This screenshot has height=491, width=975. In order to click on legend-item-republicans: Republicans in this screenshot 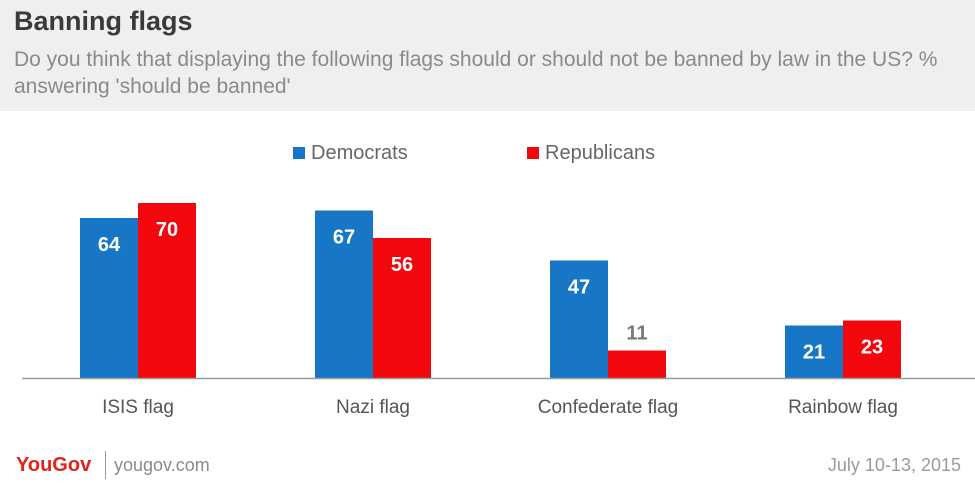, I will do `click(591, 153)`.